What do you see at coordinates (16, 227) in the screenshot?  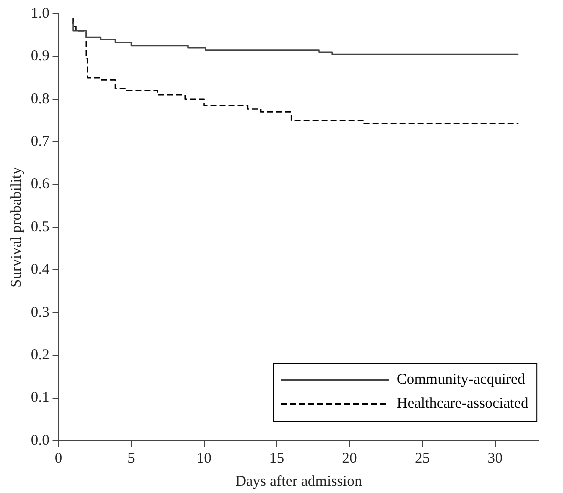 I see `y-axis-title: Survival probability` at bounding box center [16, 227].